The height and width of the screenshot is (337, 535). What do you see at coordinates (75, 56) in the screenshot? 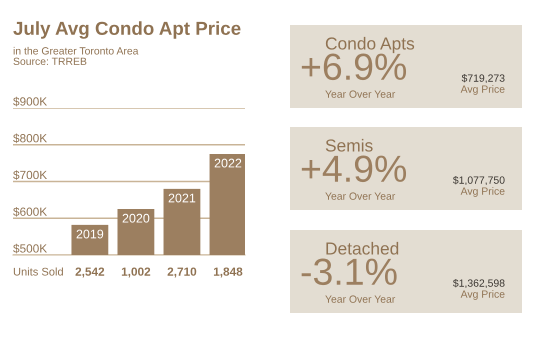
I see `chart-subtitle: in the Greater Toronto Area Source: TRREB` at bounding box center [75, 56].